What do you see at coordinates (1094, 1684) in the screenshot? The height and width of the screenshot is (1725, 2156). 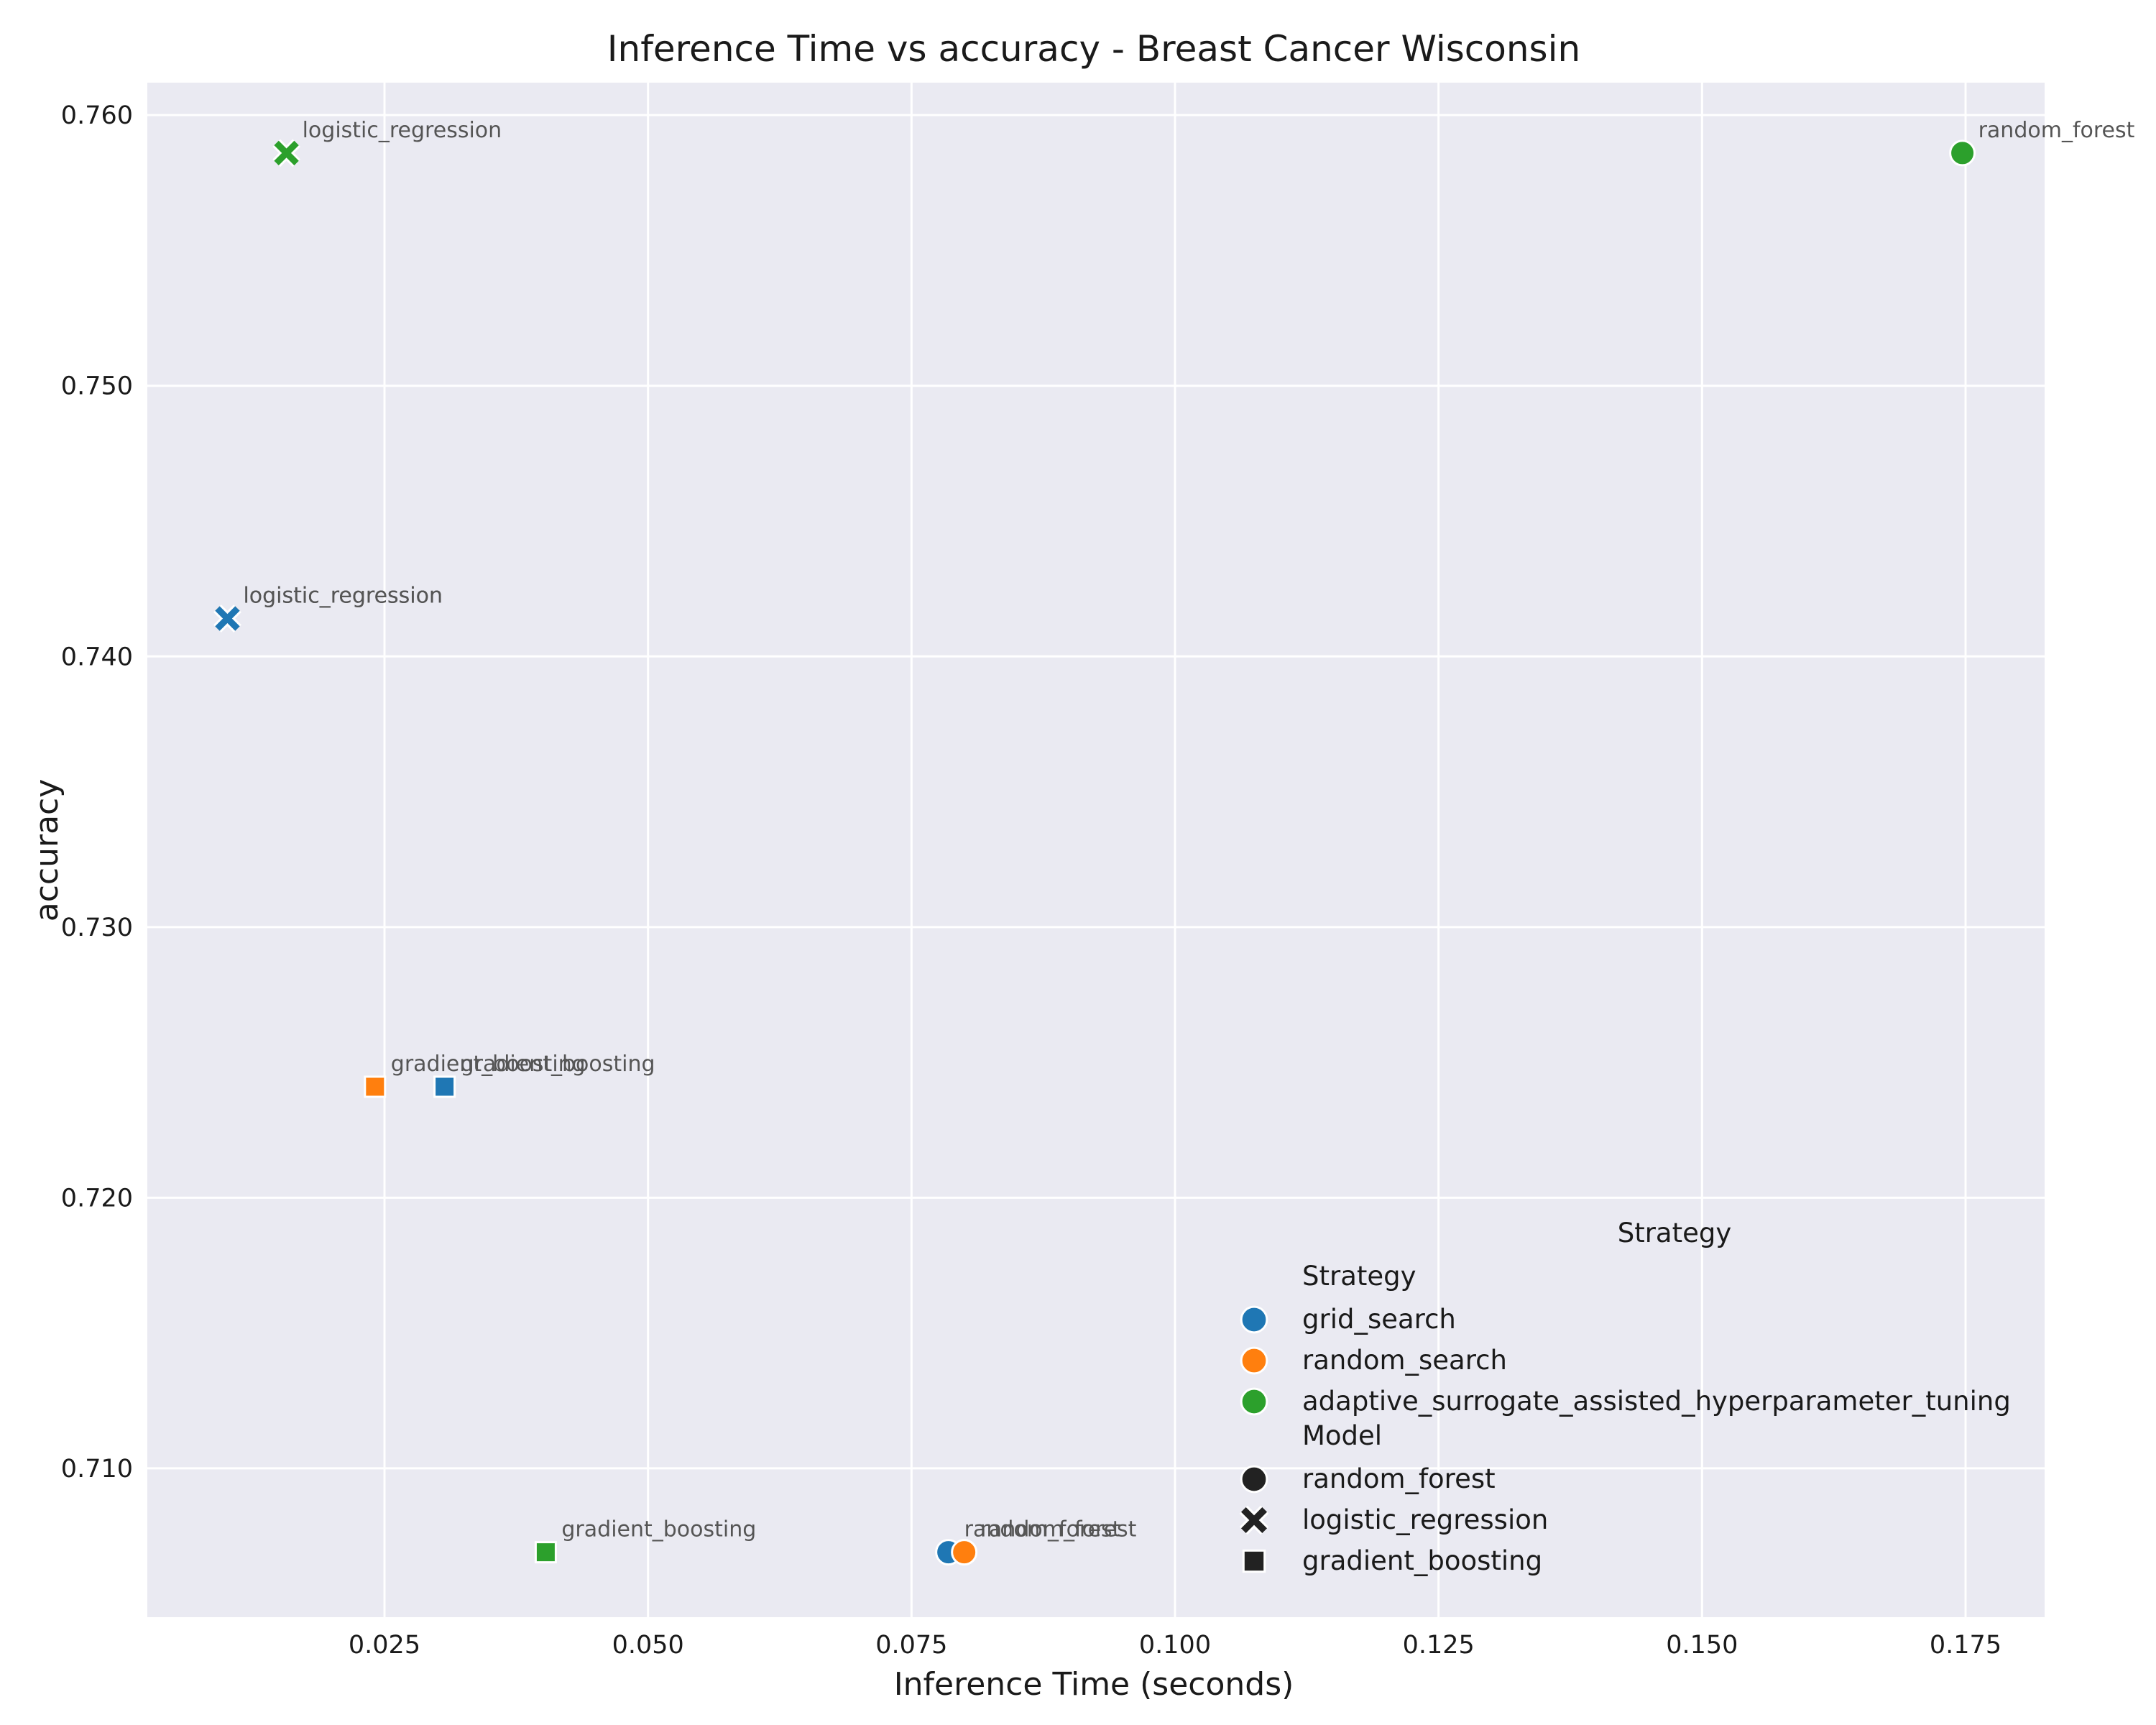 I see `x-axis-label: Inference Time (seconds)` at bounding box center [1094, 1684].